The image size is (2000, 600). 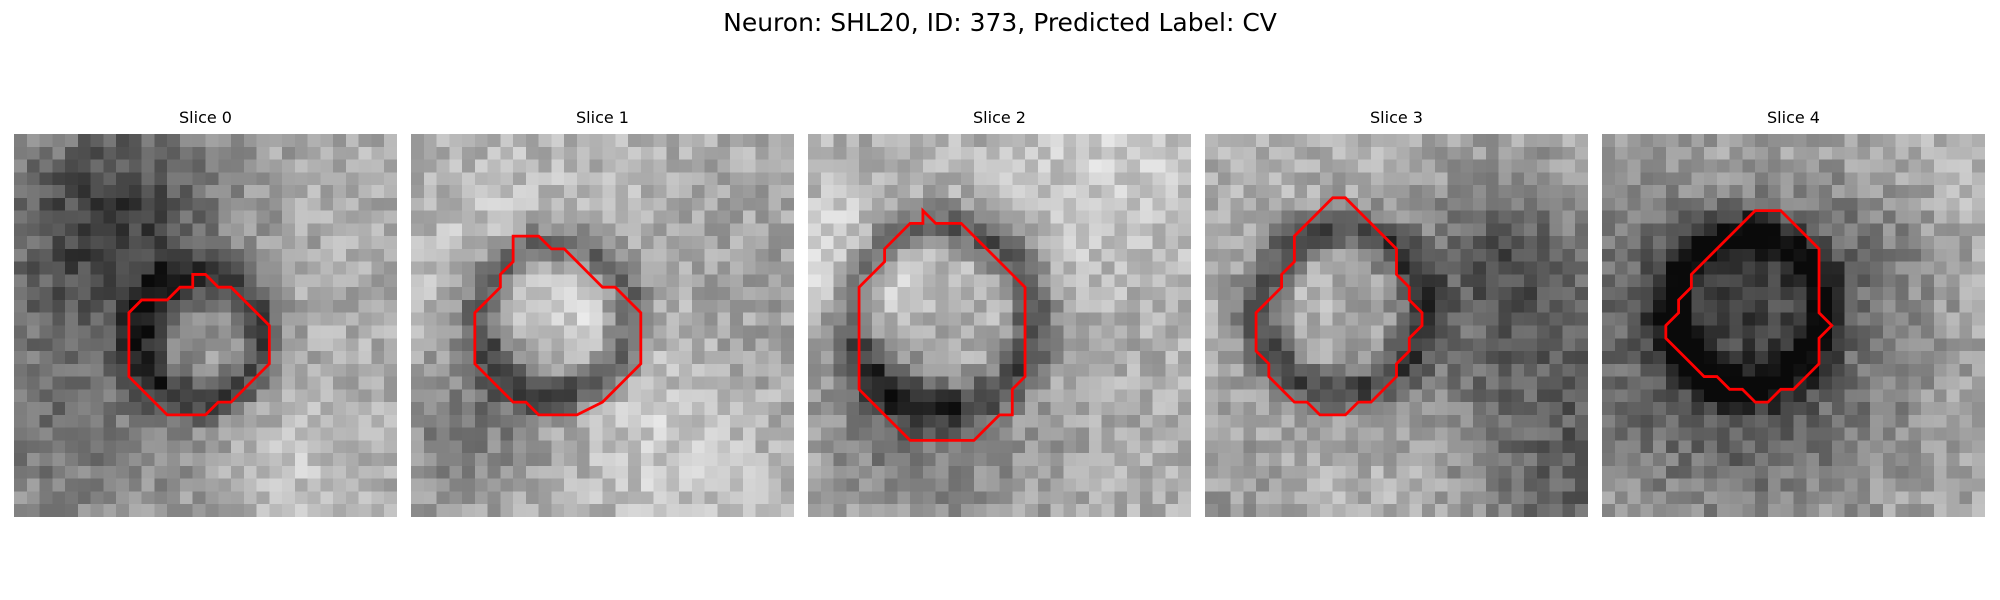 I want to click on slice-panel-3: Slice 3, so click(x=1396, y=312).